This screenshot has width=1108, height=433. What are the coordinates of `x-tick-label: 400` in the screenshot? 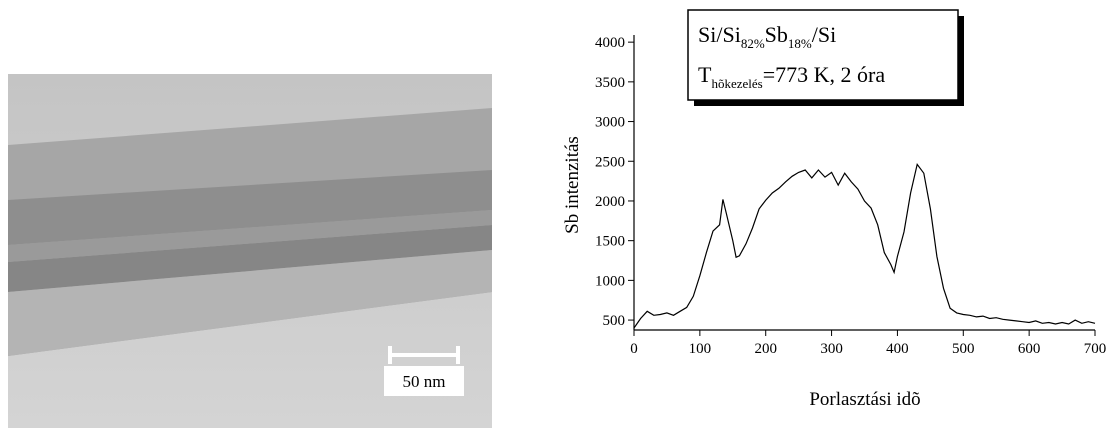 It's located at (897, 349).